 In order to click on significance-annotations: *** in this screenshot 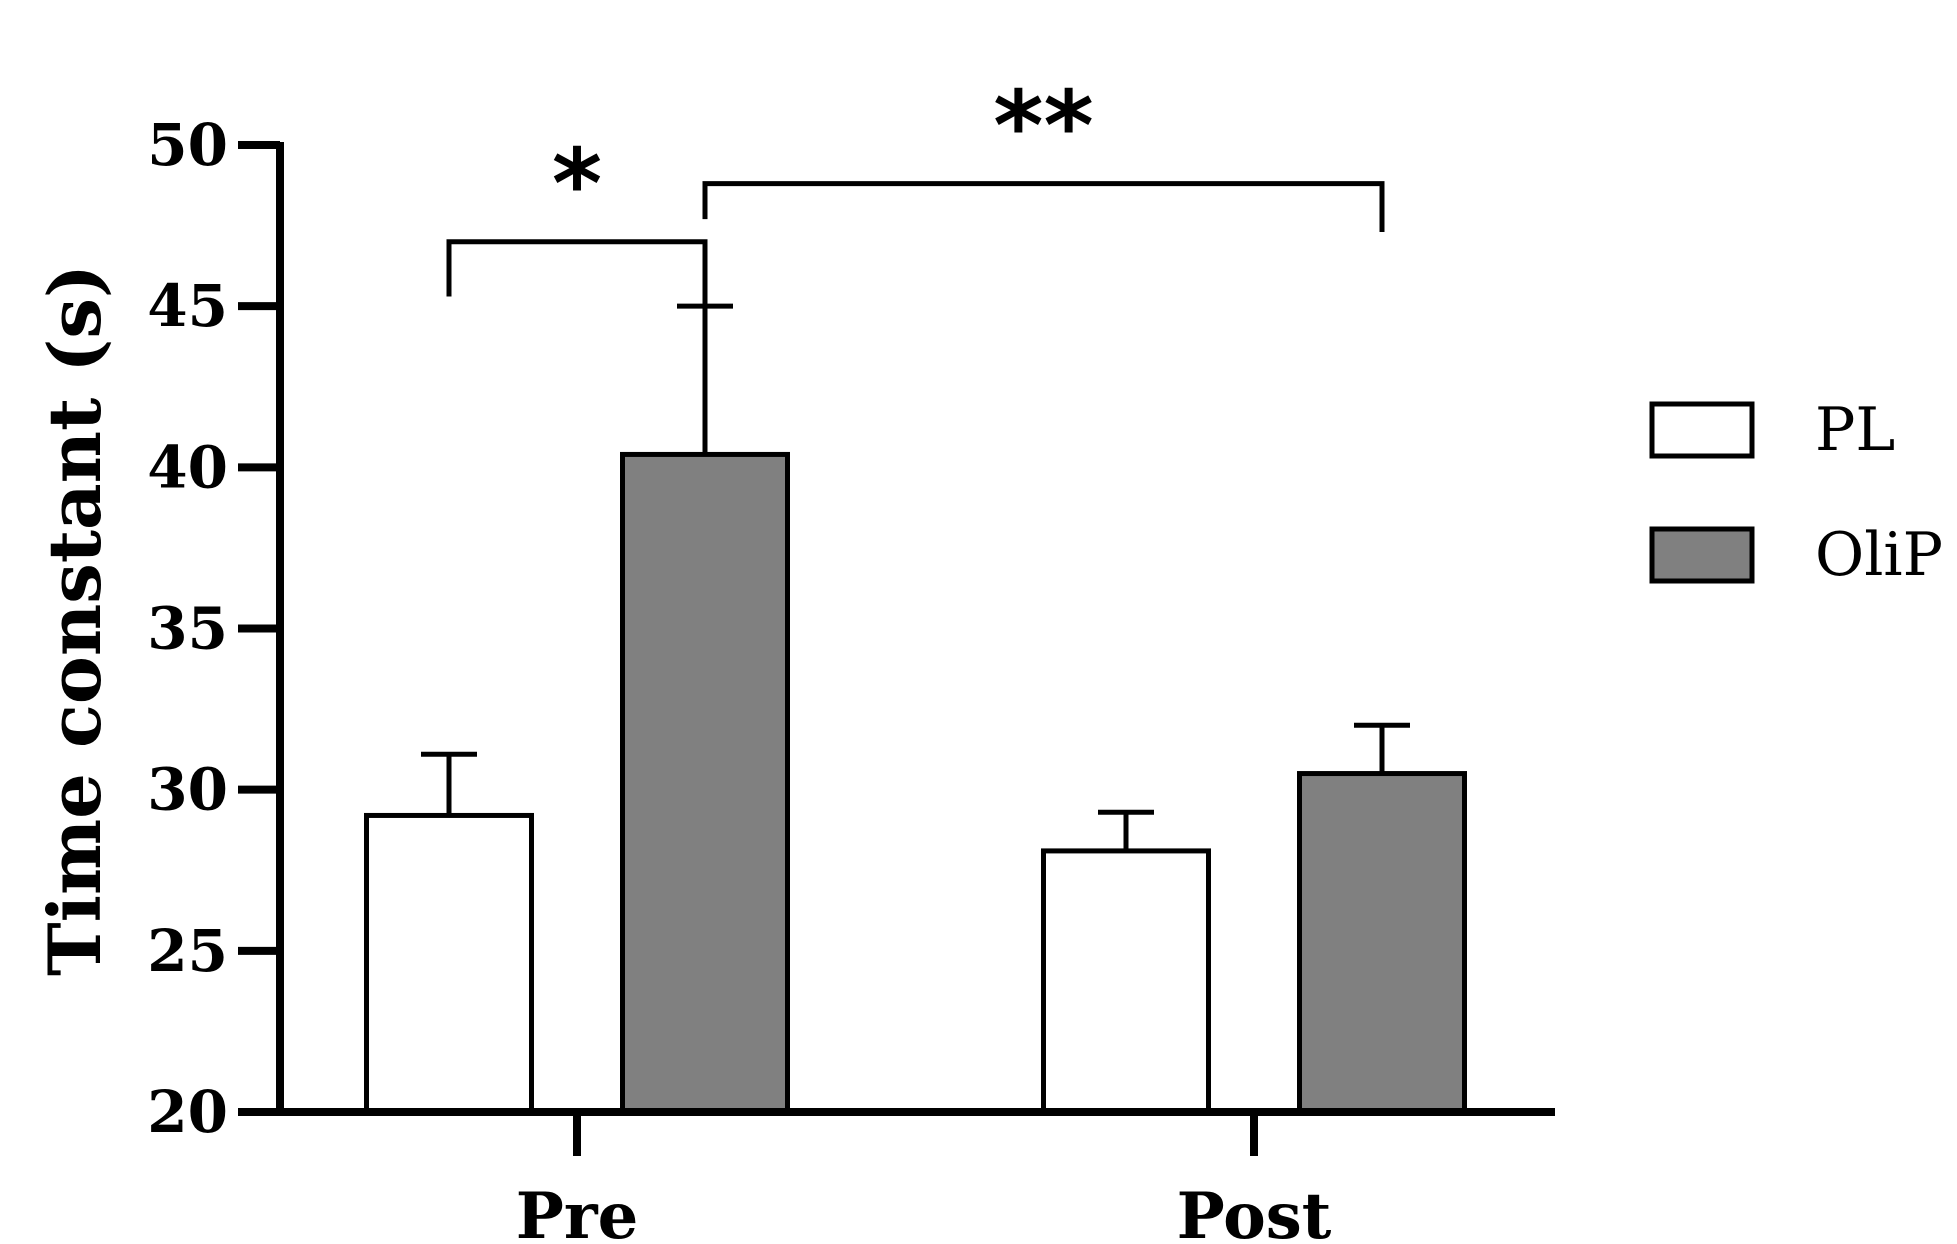, I will do `click(915, 188)`.